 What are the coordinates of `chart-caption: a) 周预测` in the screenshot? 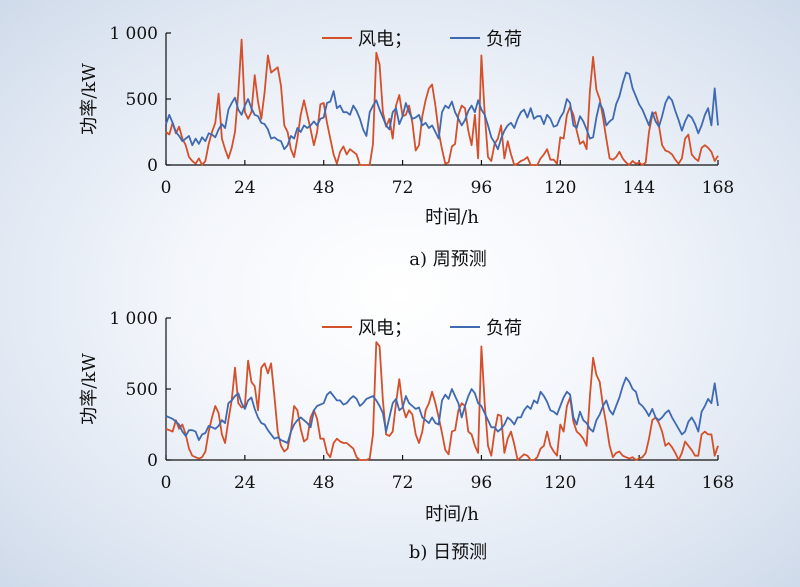 It's located at (447, 259).